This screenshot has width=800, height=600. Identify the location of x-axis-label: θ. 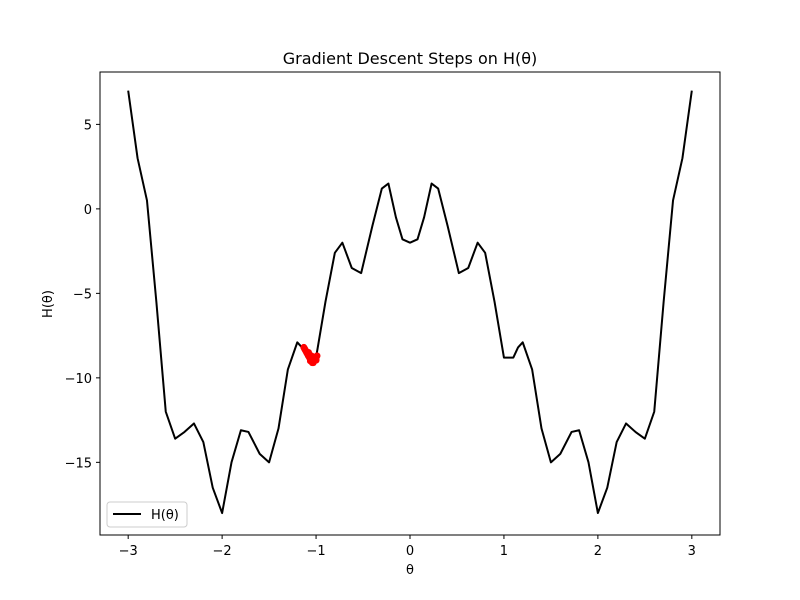
(410, 570).